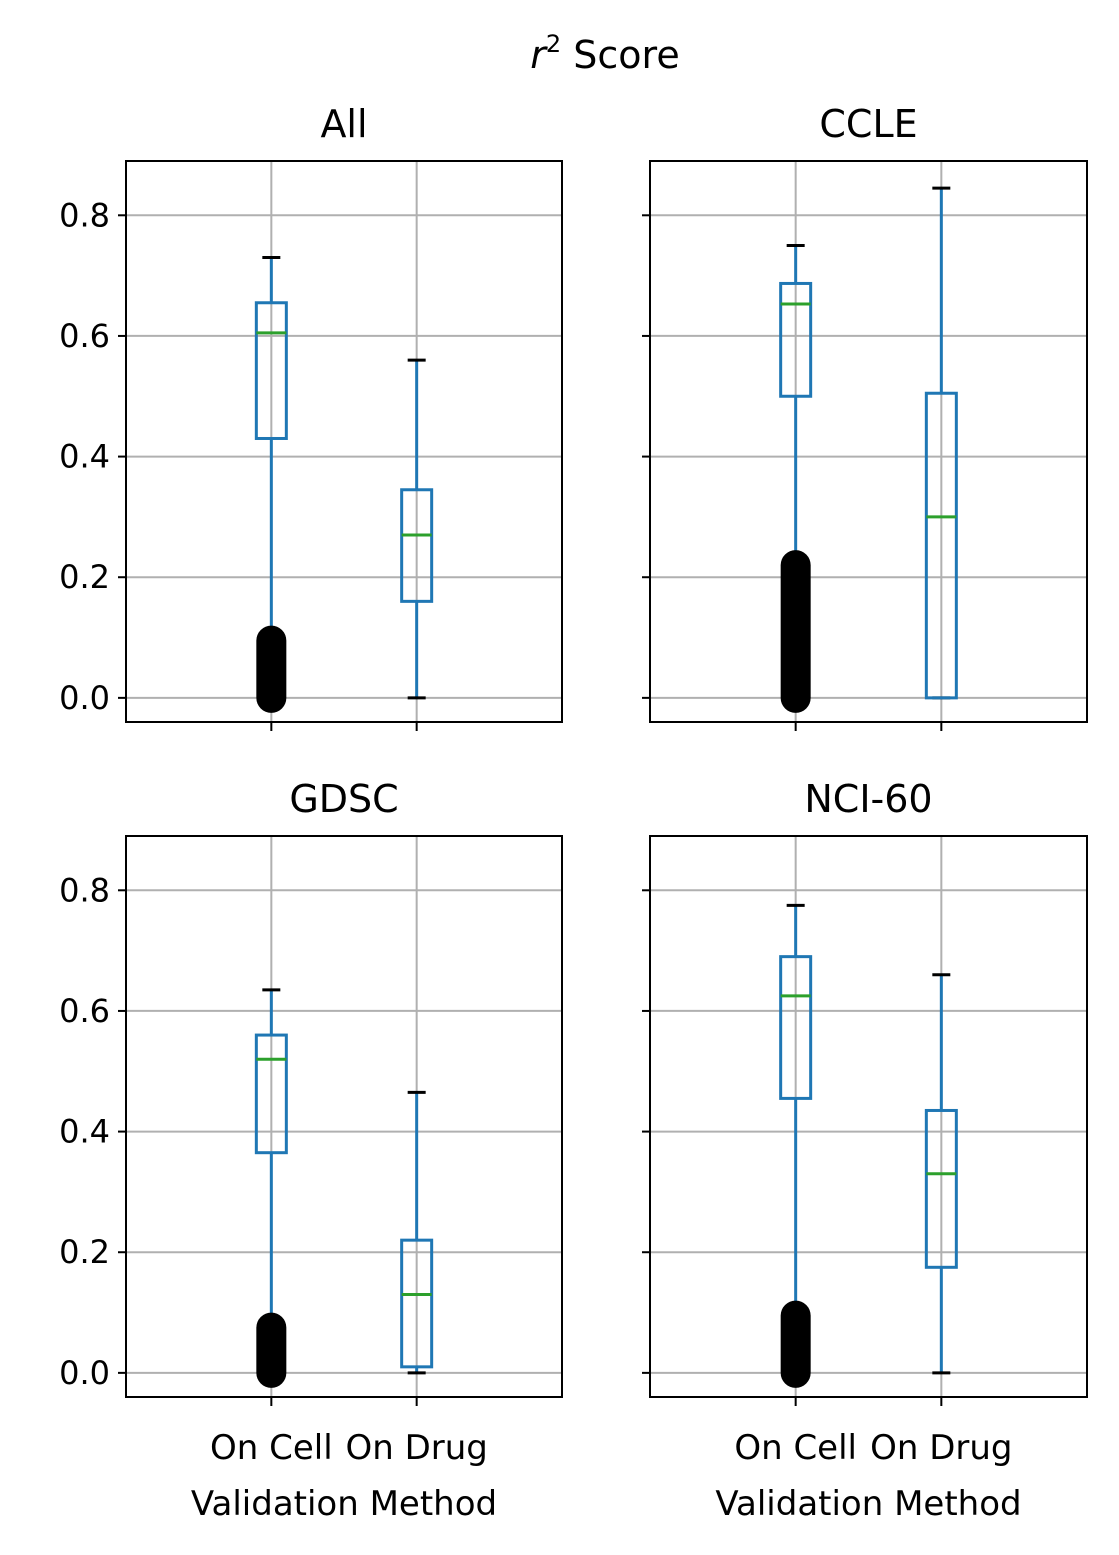 The image size is (1119, 1555). What do you see at coordinates (553, 44) in the screenshot?
I see `figure-title-exponent: 2` at bounding box center [553, 44].